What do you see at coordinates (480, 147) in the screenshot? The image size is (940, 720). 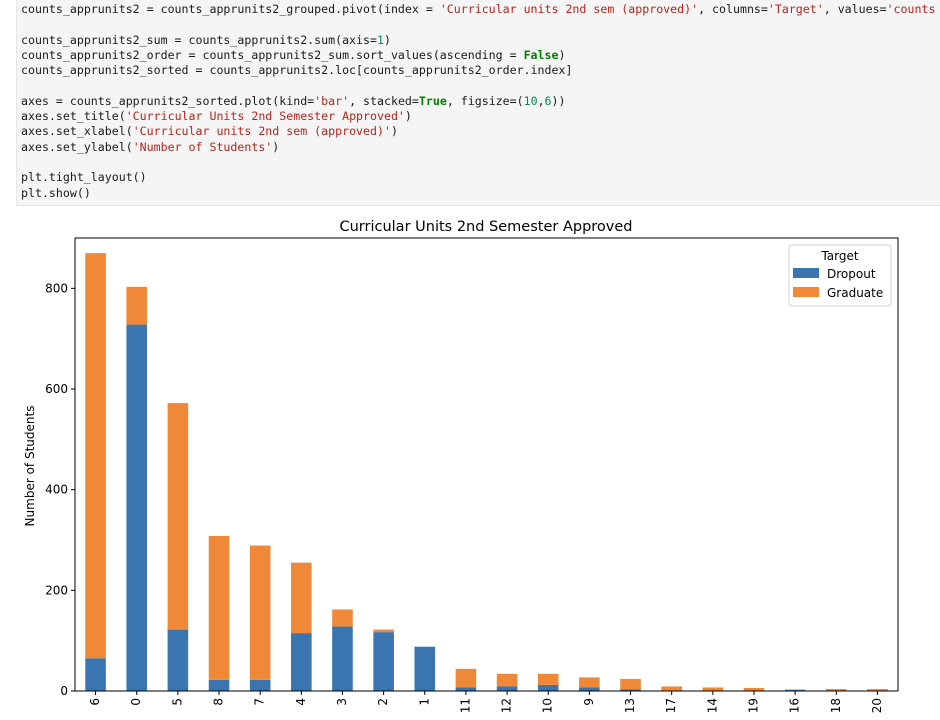 I see `code-line: axes.set_ylabel('Number of Students')` at bounding box center [480, 147].